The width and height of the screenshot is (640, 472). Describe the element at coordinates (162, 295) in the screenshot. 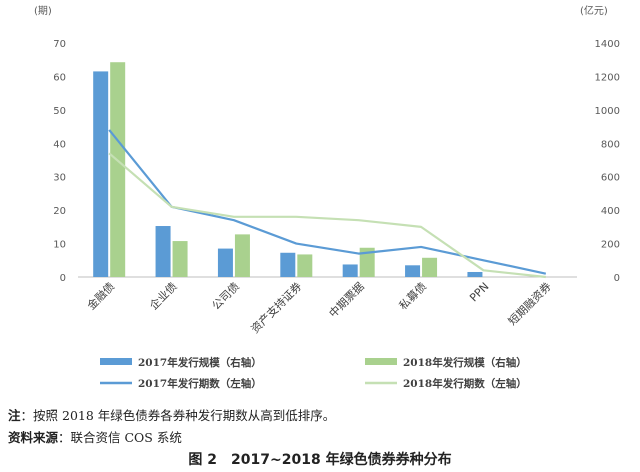

I see `category-label: 企业债` at that location.